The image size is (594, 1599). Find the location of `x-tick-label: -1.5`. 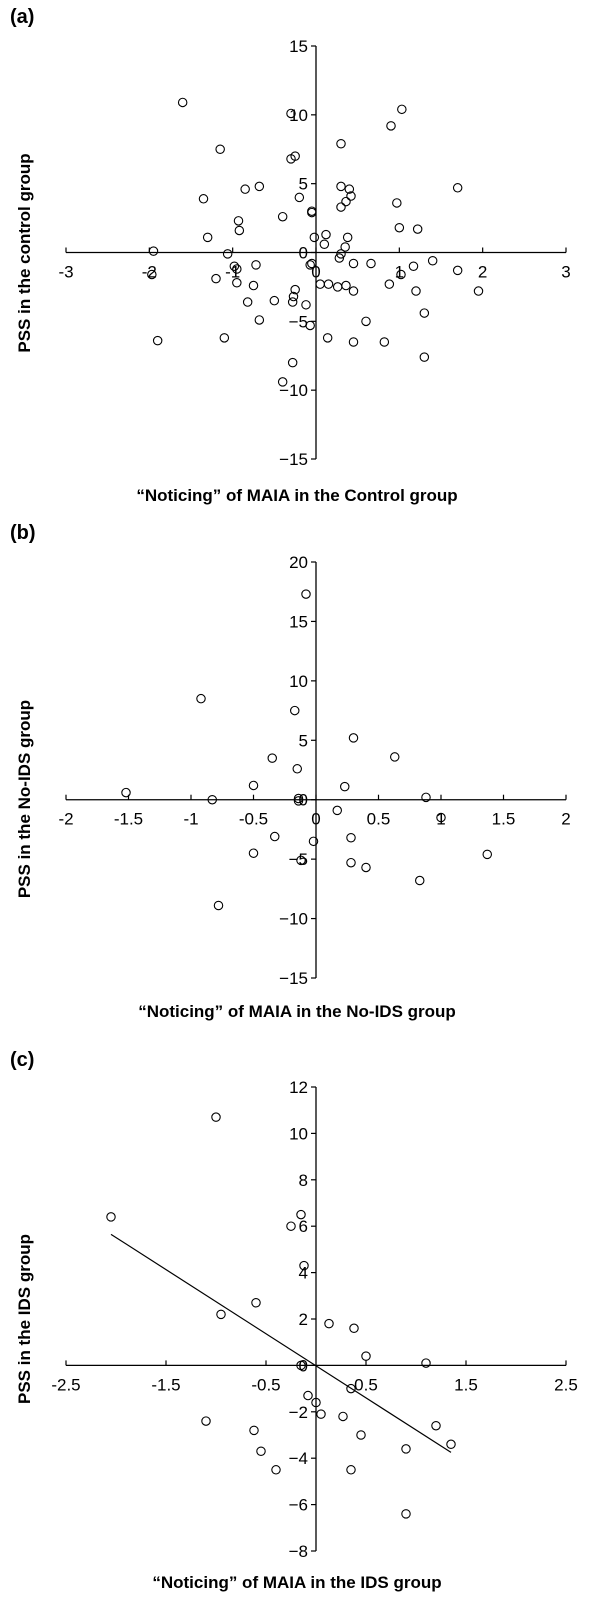

x-tick-label: -1.5 is located at coordinates (128, 819).